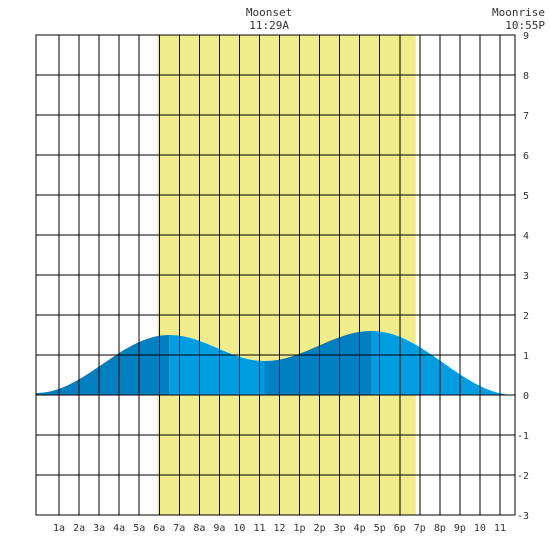 The height and width of the screenshot is (550, 550). Describe the element at coordinates (360, 528) in the screenshot. I see `x-tick-label: 4p` at that location.